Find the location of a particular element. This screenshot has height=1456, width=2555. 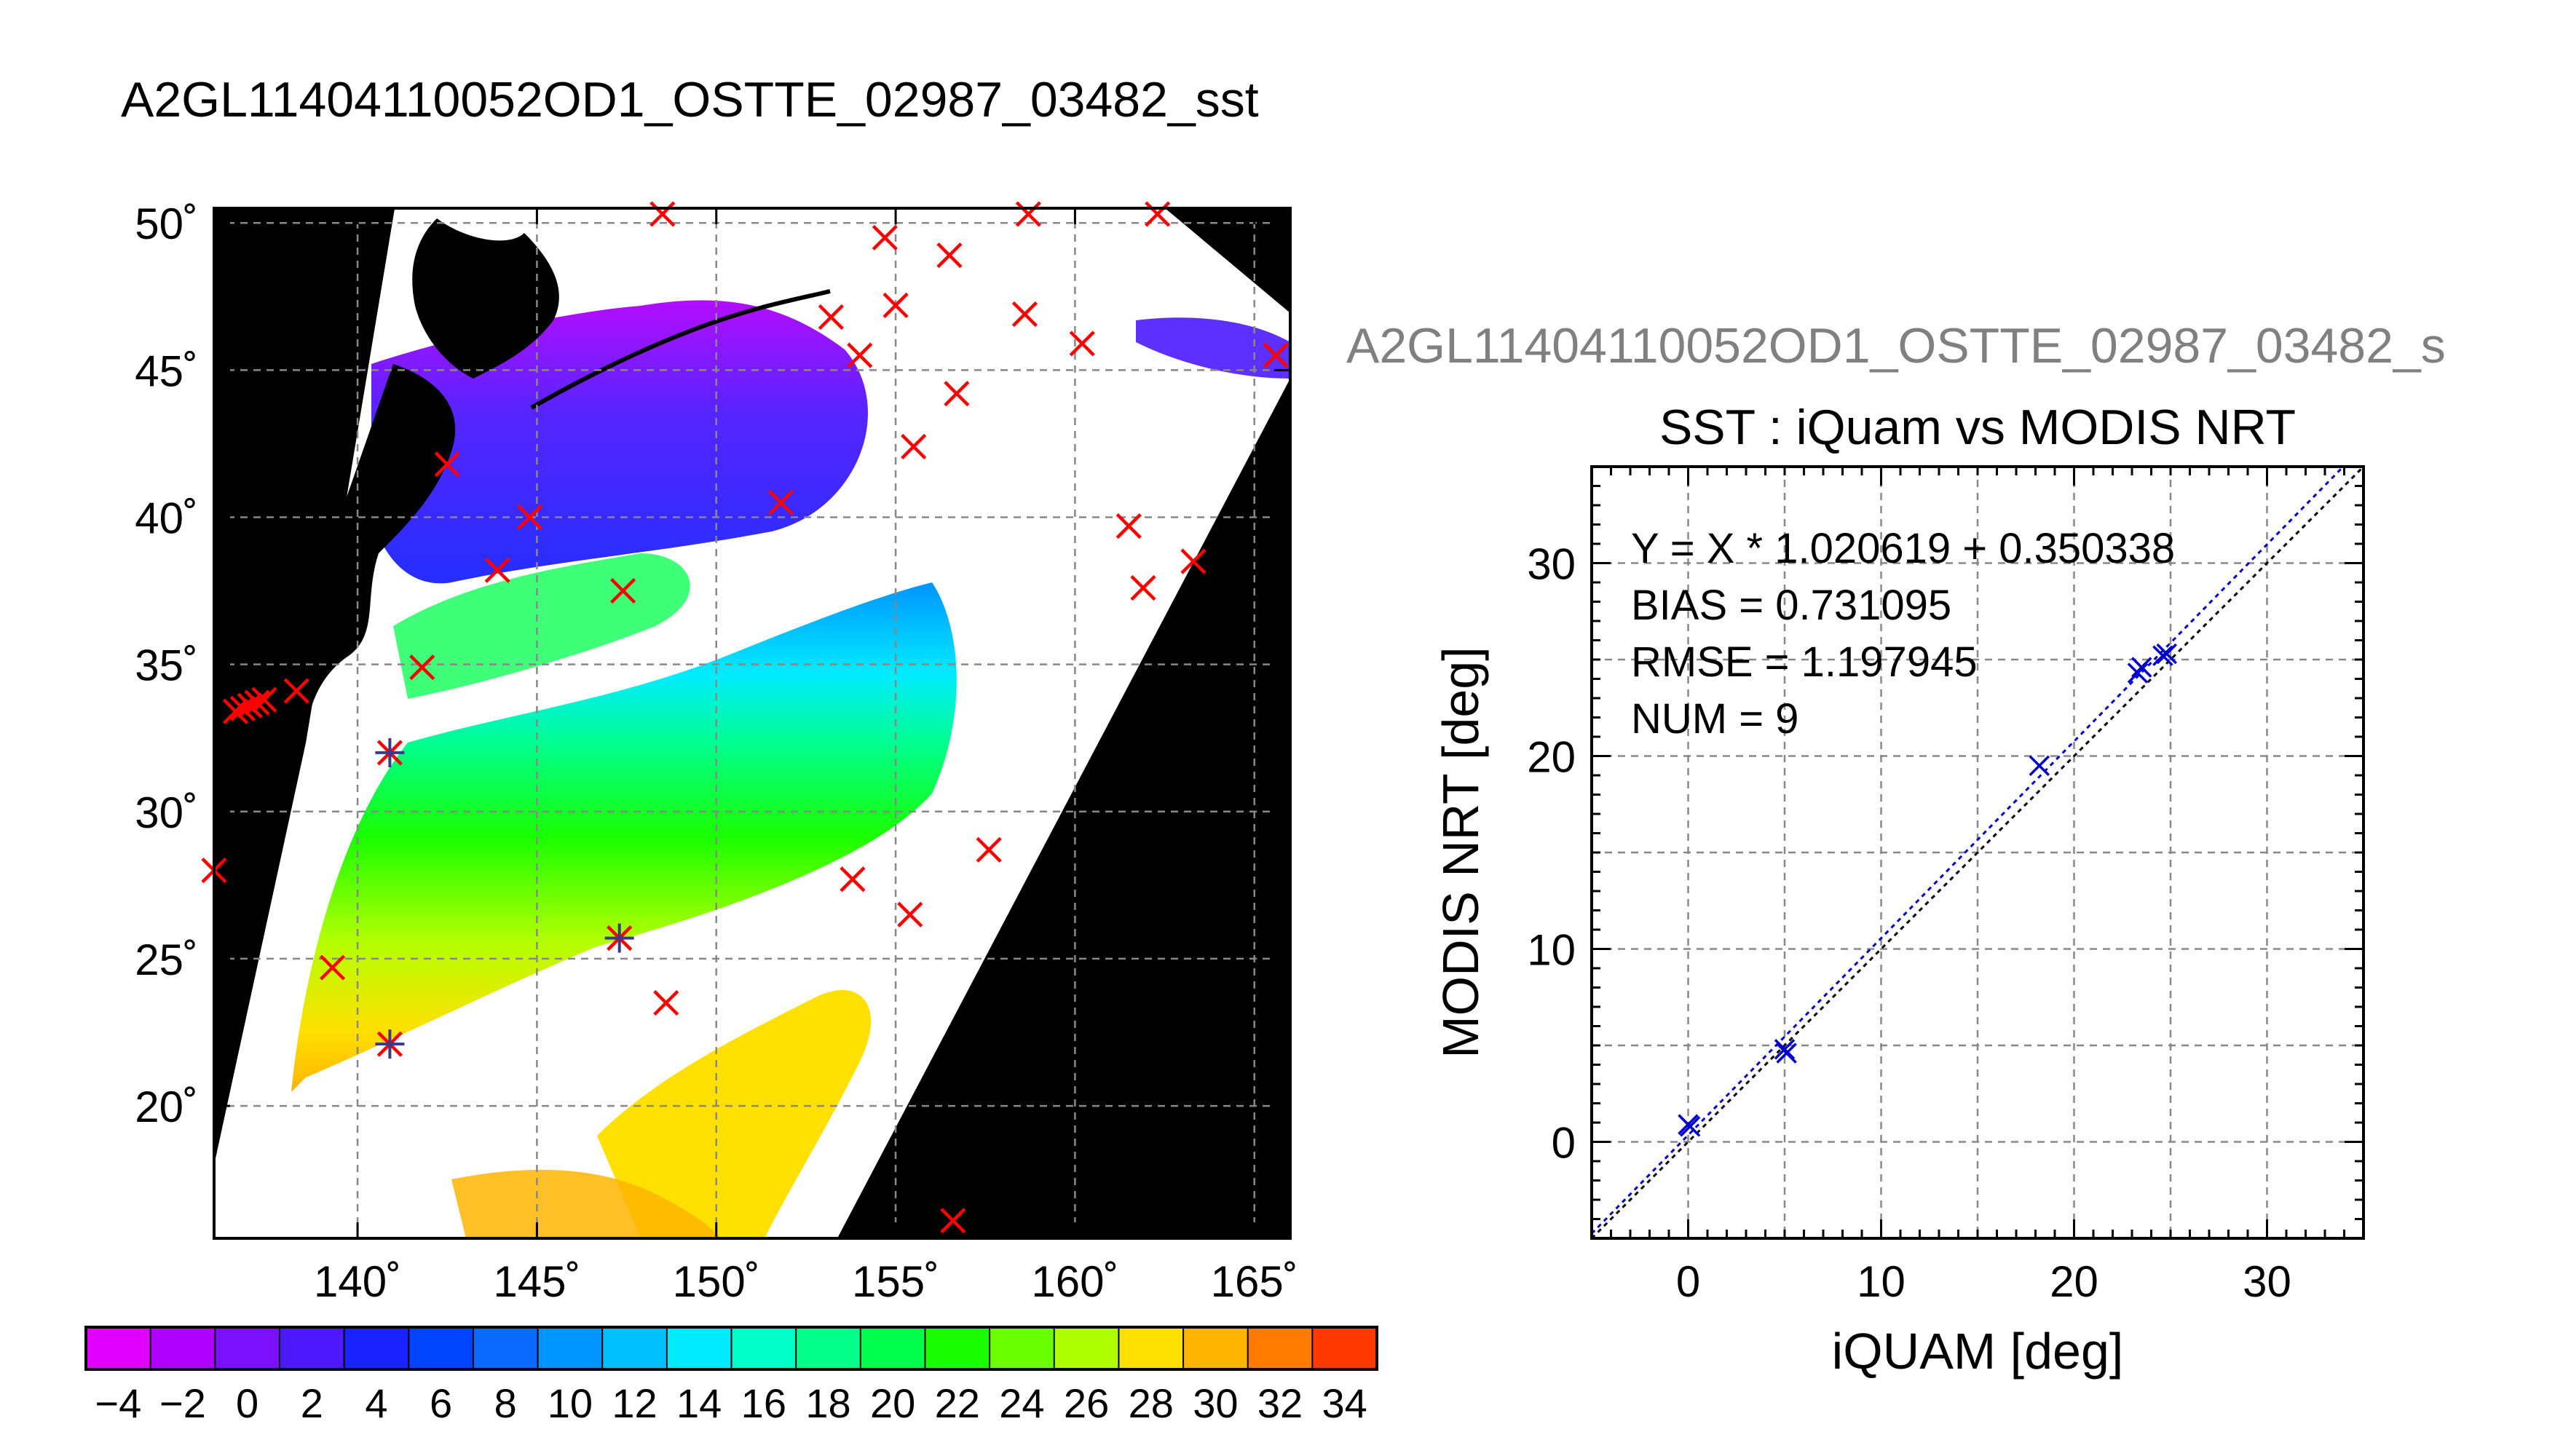

colorbar-label: 14 is located at coordinates (699, 1403).